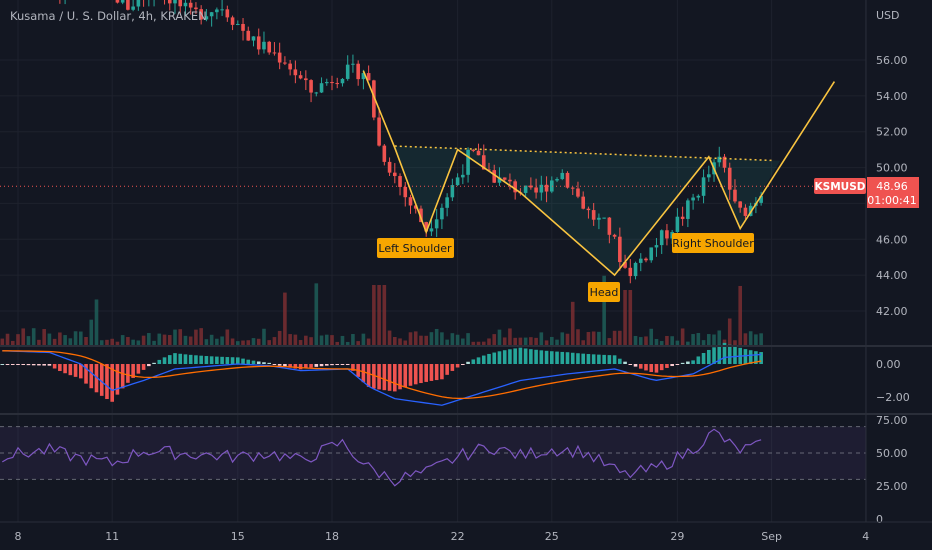 This screenshot has width=932, height=550. I want to click on time-tick-label: 18, so click(332, 536).